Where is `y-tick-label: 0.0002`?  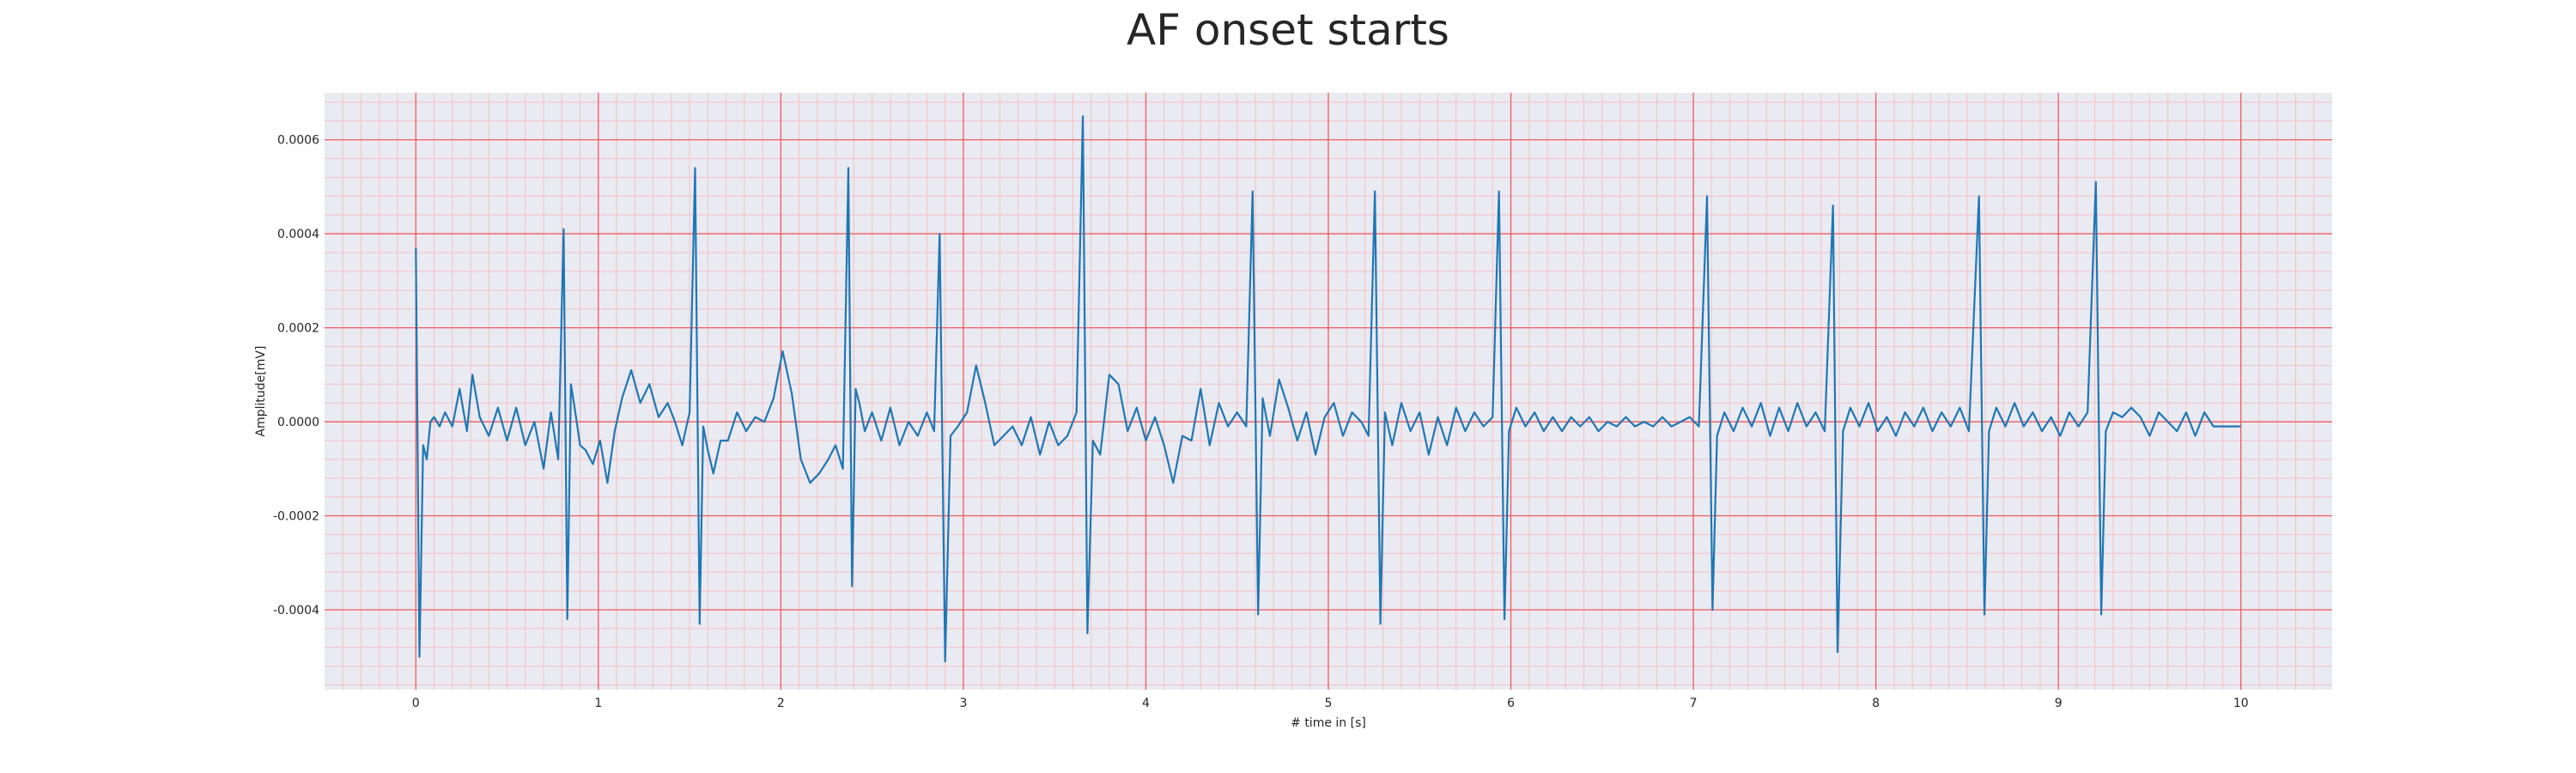
y-tick-label: 0.0002 is located at coordinates (298, 329).